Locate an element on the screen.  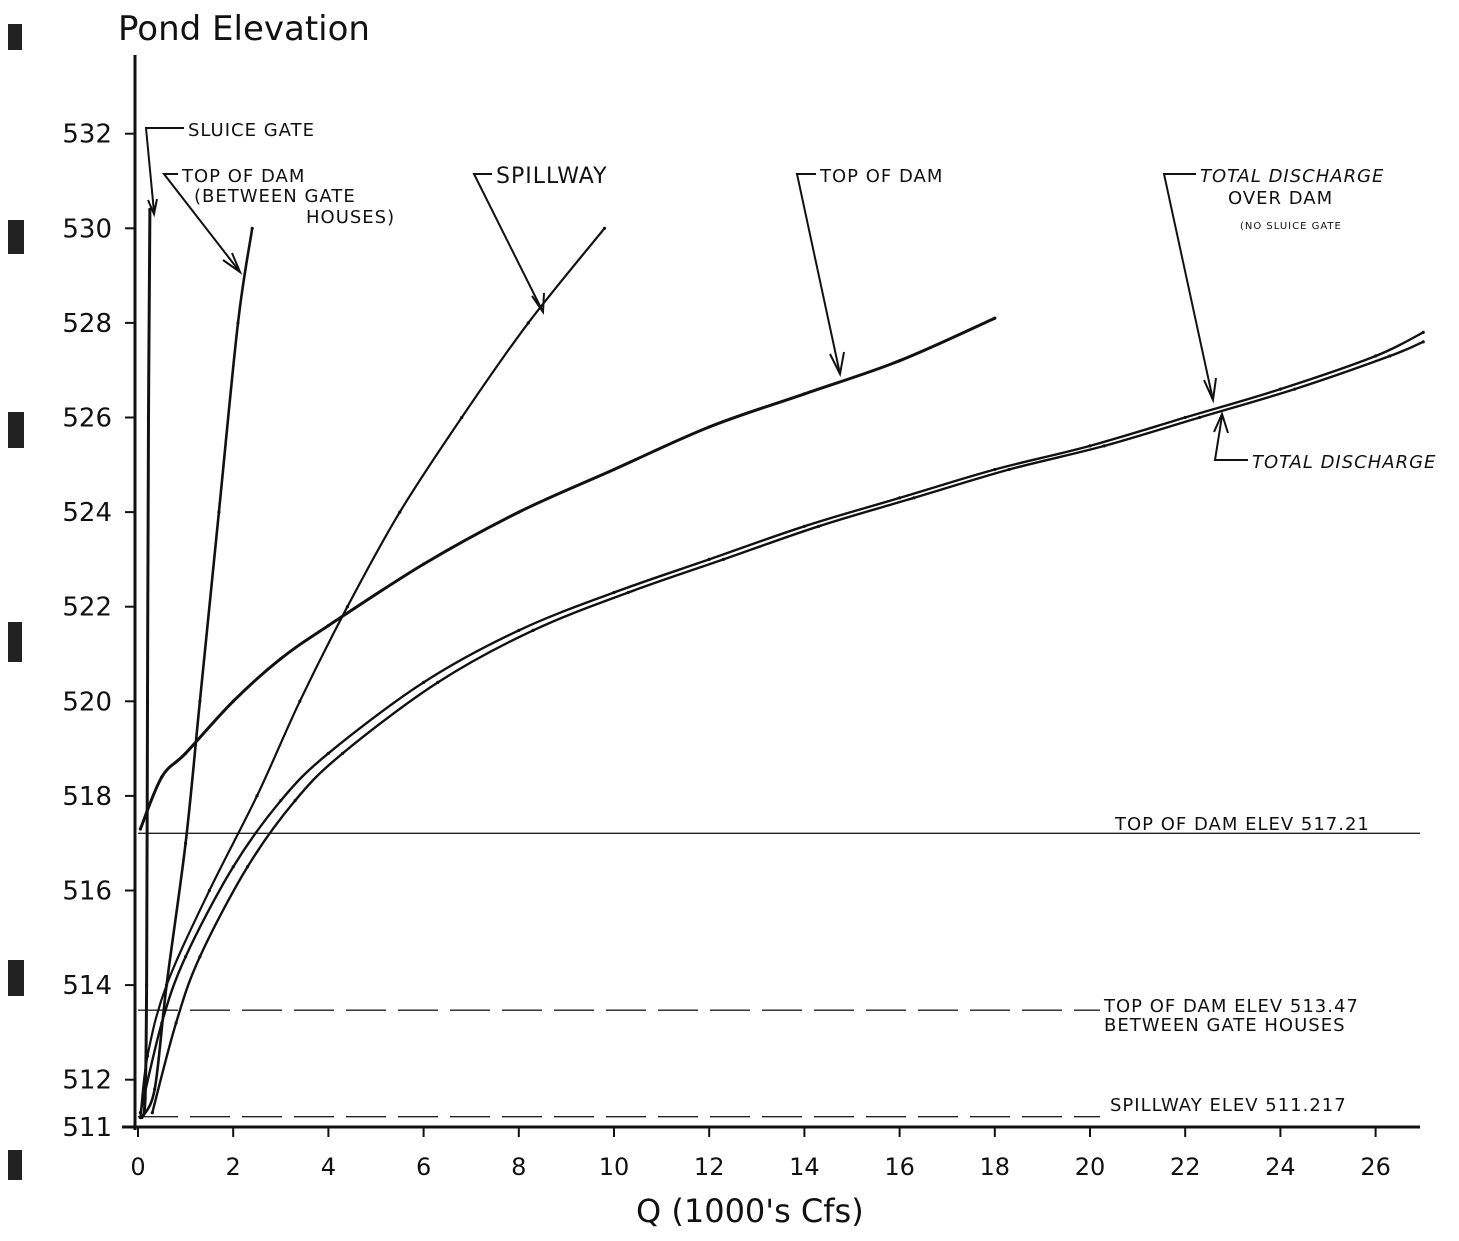
annotation-sluice-gate: SLUICE GATE is located at coordinates (229, 169).